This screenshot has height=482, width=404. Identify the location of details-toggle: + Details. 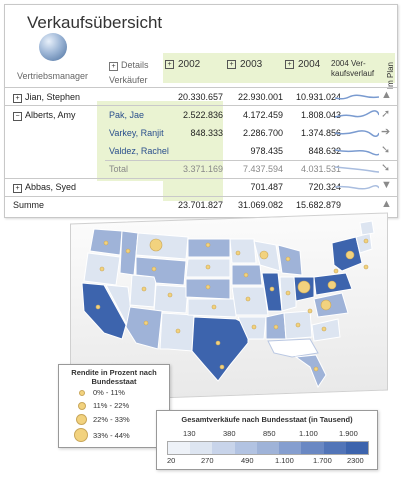
(129, 65).